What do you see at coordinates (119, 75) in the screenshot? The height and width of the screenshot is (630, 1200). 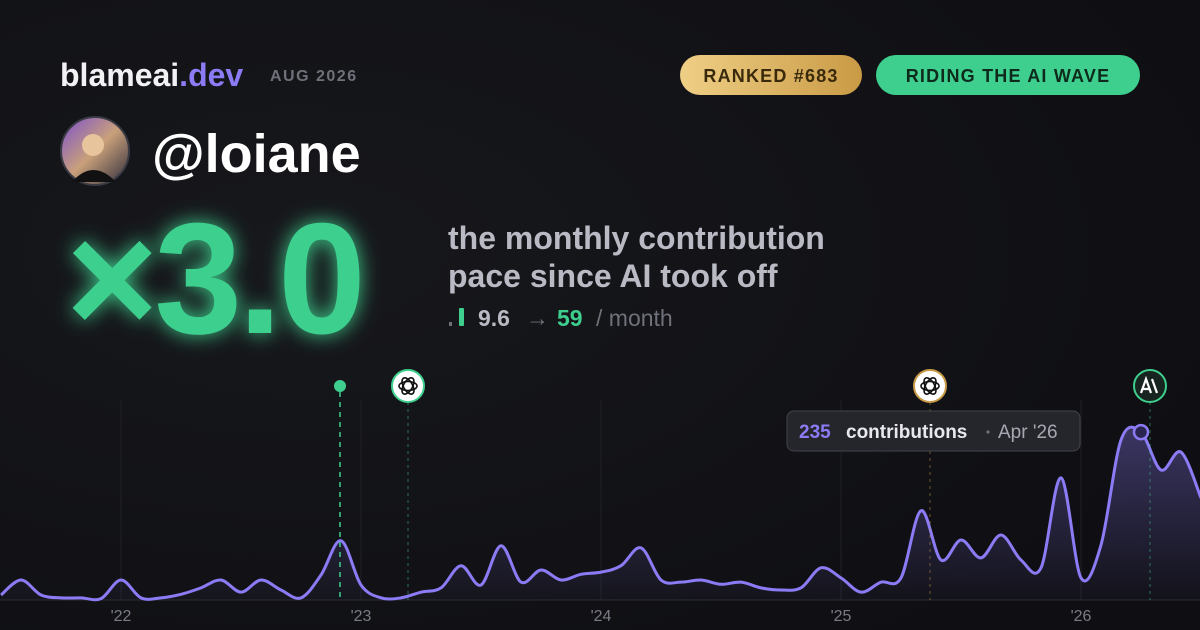 I see `brand-name: blameai` at bounding box center [119, 75].